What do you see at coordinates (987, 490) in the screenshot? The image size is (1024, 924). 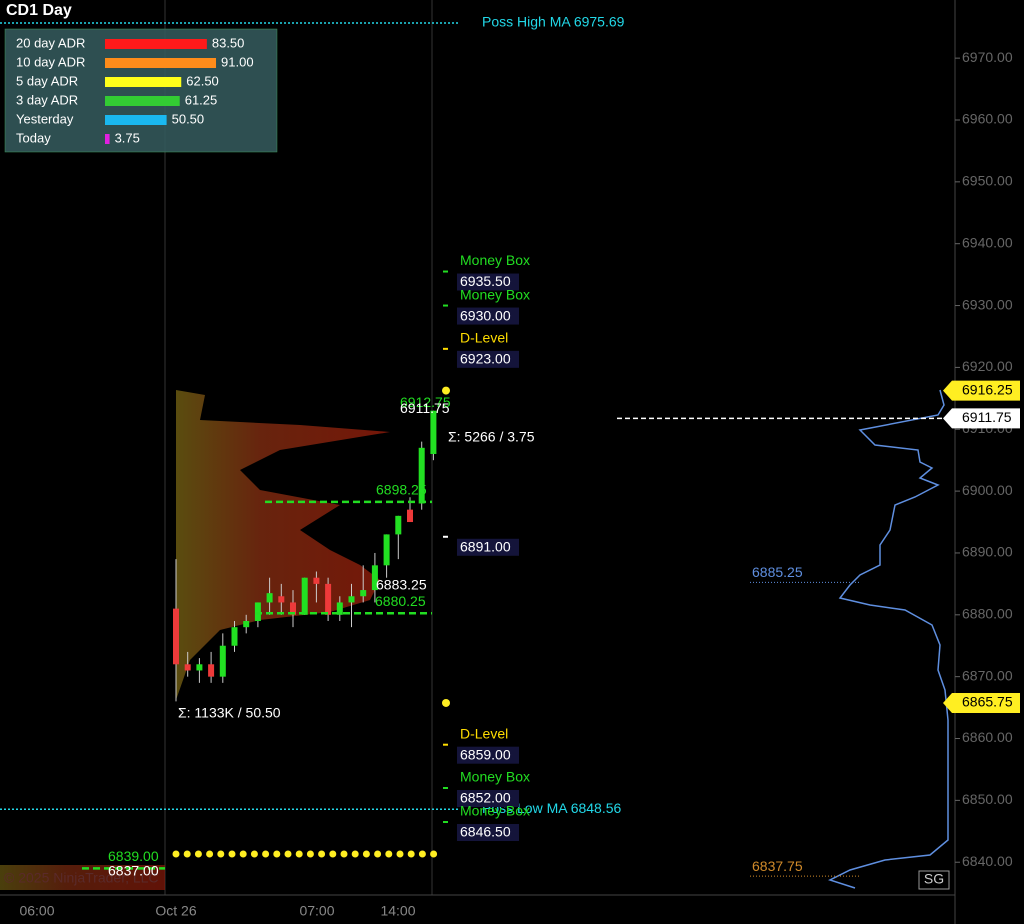 I see `y-tick-label: 6900.00` at bounding box center [987, 490].